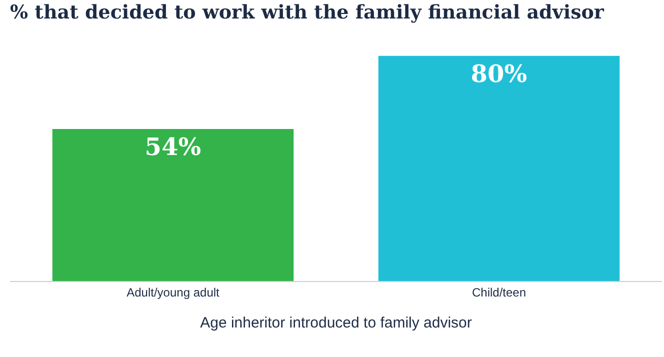 The image size is (664, 357). I want to click on data-label: 80%, so click(499, 73).